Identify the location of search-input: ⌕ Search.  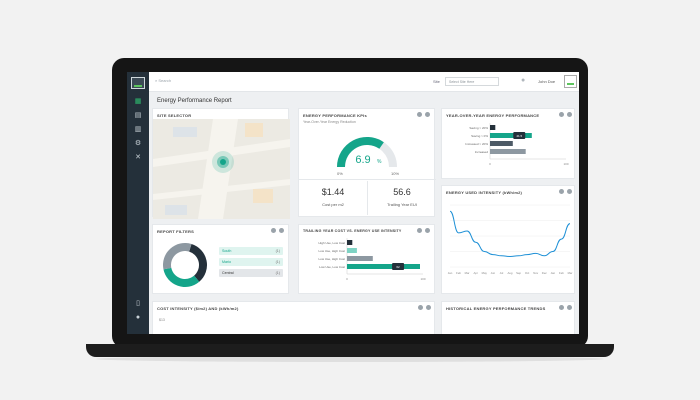
(215, 82).